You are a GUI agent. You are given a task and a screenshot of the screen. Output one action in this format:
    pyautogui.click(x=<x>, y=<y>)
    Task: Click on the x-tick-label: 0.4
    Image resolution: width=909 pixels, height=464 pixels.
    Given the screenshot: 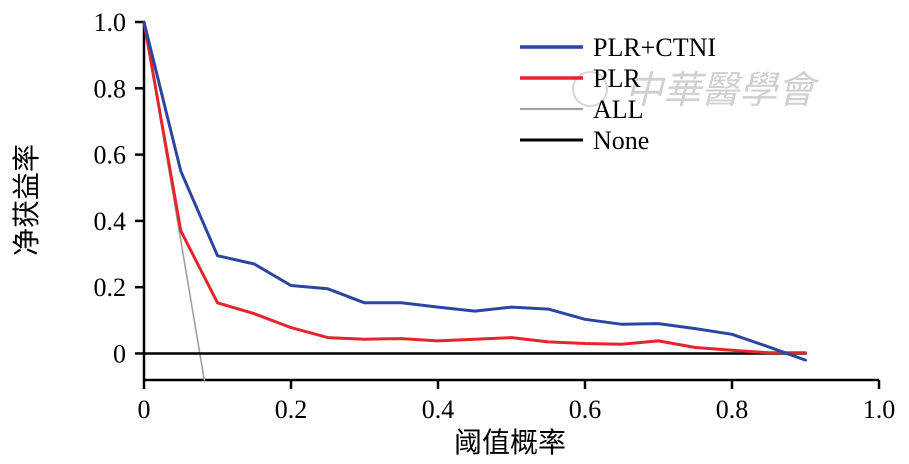 What is the action you would take?
    pyautogui.click(x=438, y=409)
    